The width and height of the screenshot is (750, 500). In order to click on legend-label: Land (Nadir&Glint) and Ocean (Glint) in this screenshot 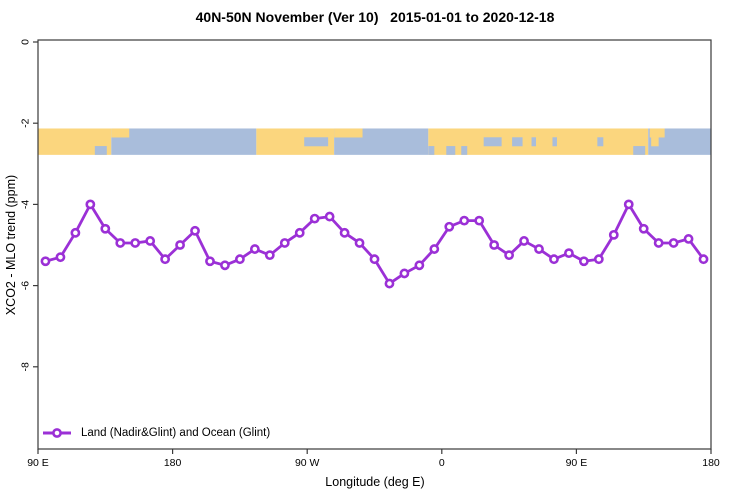, I will do `click(176, 433)`.